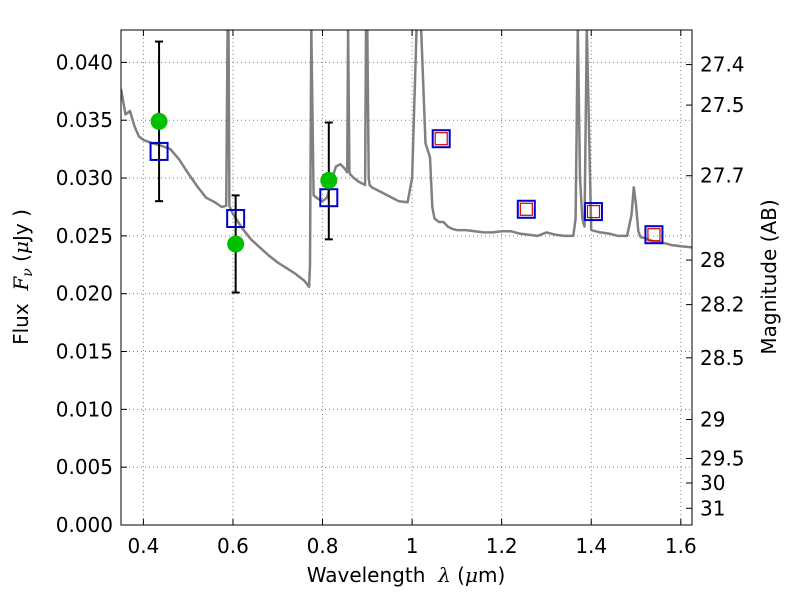  Describe the element at coordinates (444, 575) in the screenshot. I see `x-axis-label-symbol: λ` at that location.